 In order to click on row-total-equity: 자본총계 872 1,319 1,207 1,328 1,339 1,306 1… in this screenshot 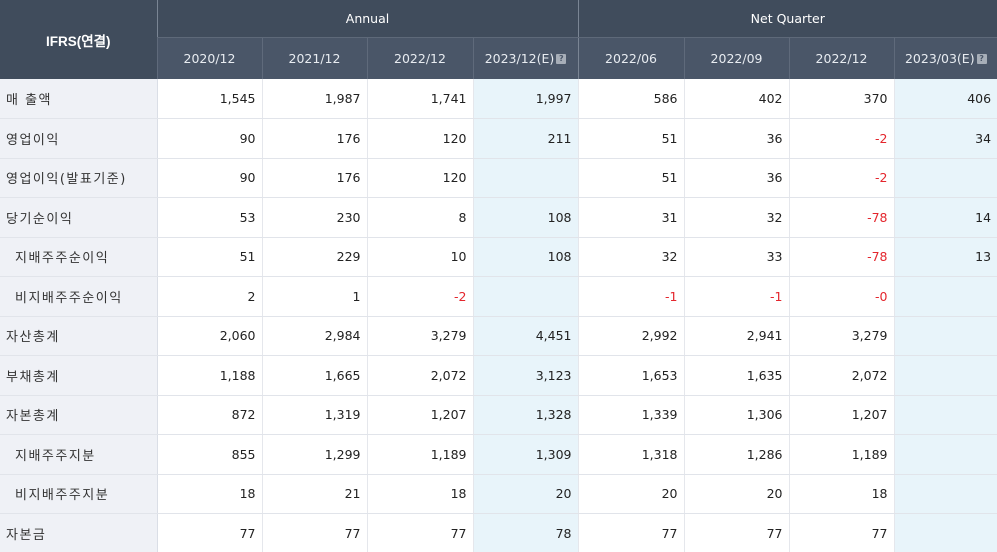, I will do `click(498, 415)`.